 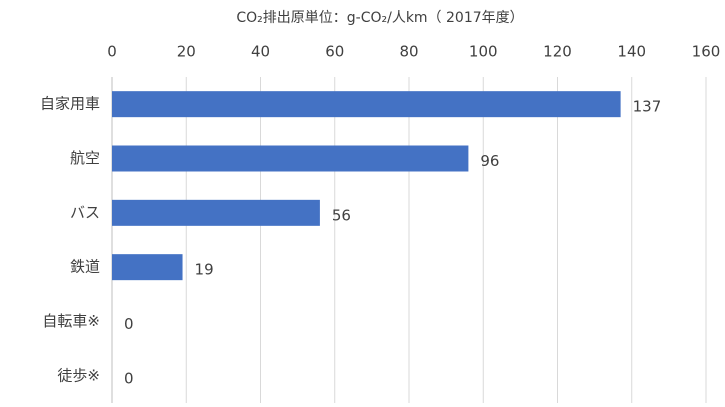 What do you see at coordinates (260, 52) in the screenshot?
I see `x-tick-label: 40` at bounding box center [260, 52].